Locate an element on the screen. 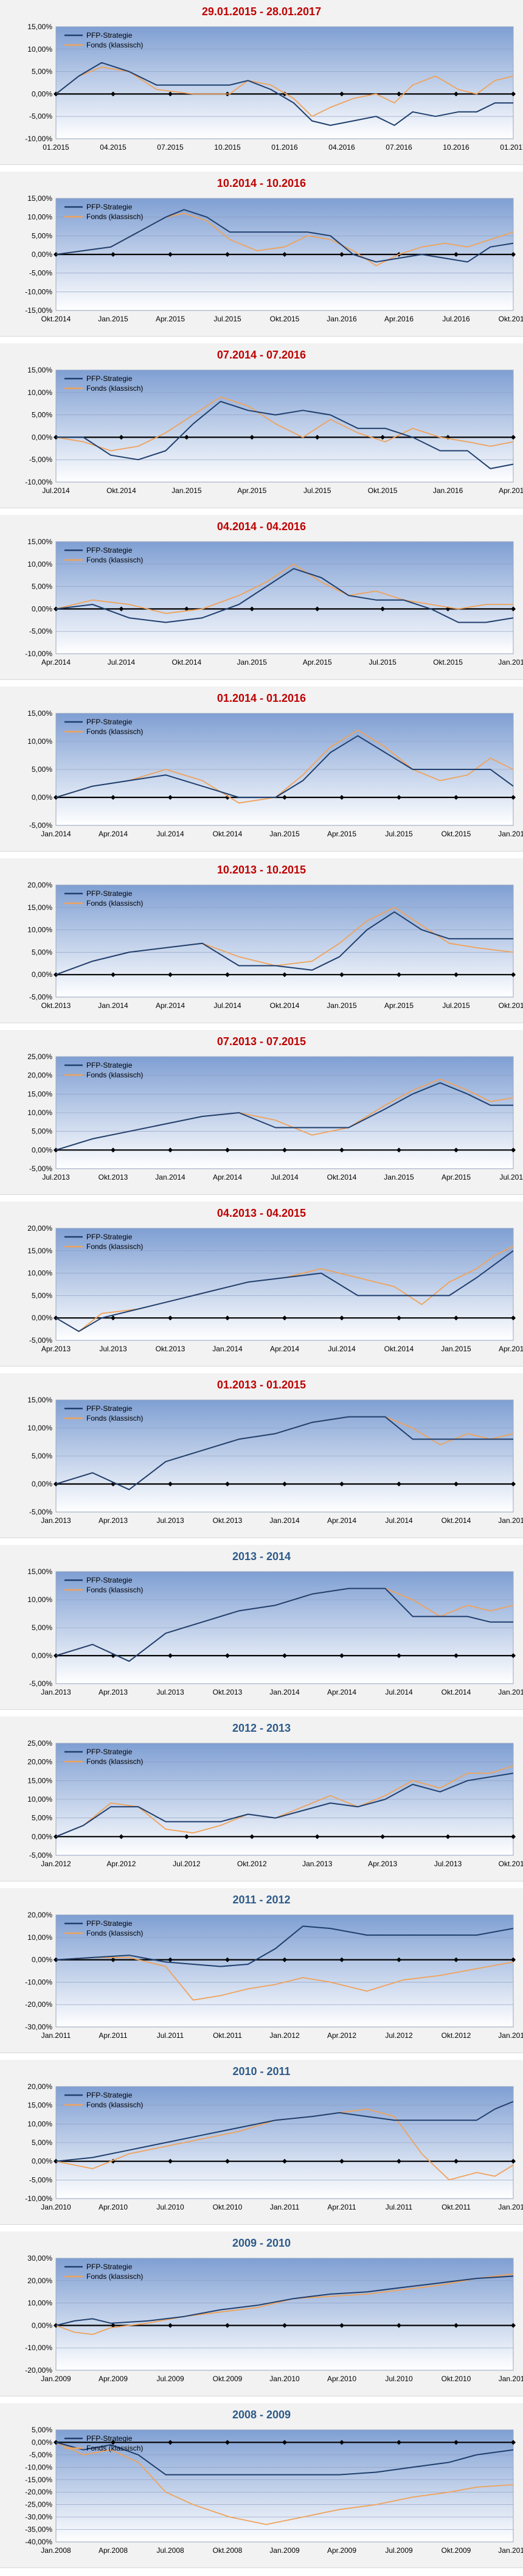  x-tick-label: Jan.2013 is located at coordinates (56, 1521).